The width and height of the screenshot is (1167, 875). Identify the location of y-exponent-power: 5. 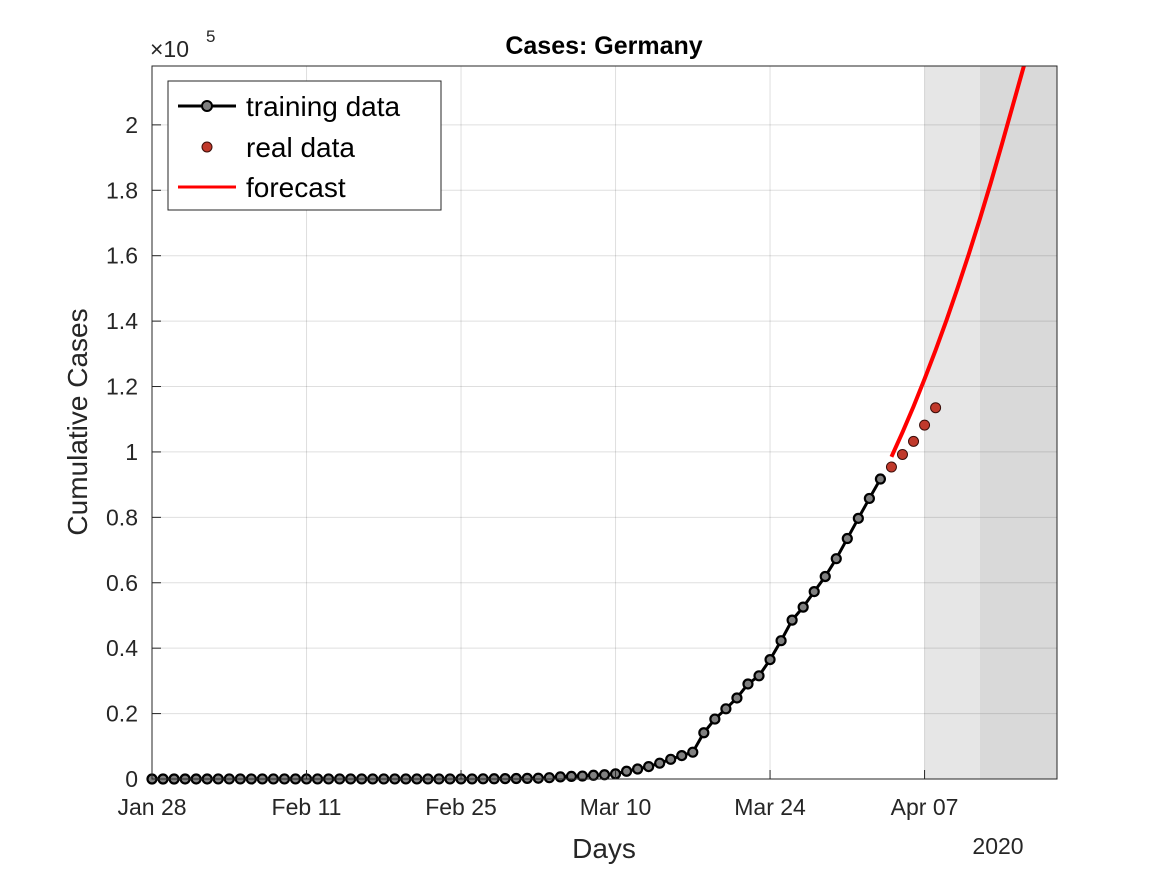
(210, 36).